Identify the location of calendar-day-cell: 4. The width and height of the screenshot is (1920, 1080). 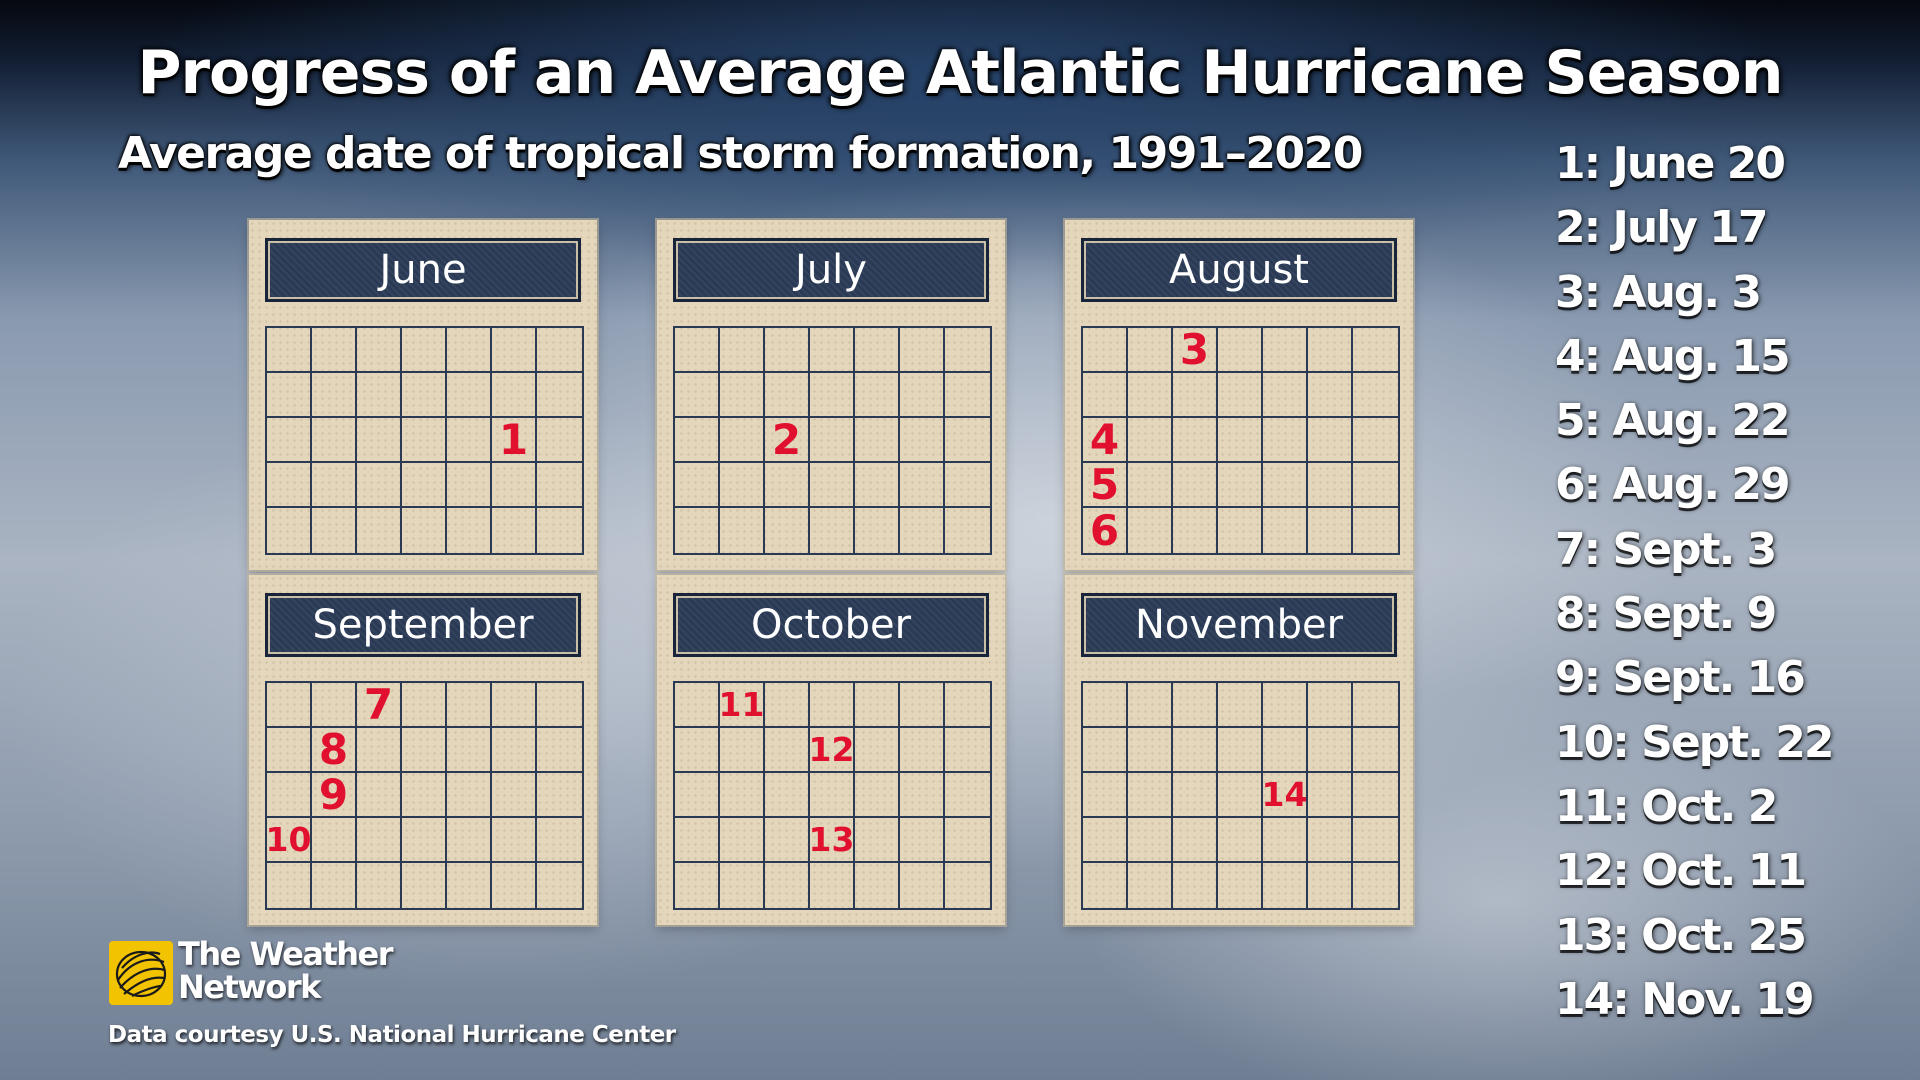
(1105, 439).